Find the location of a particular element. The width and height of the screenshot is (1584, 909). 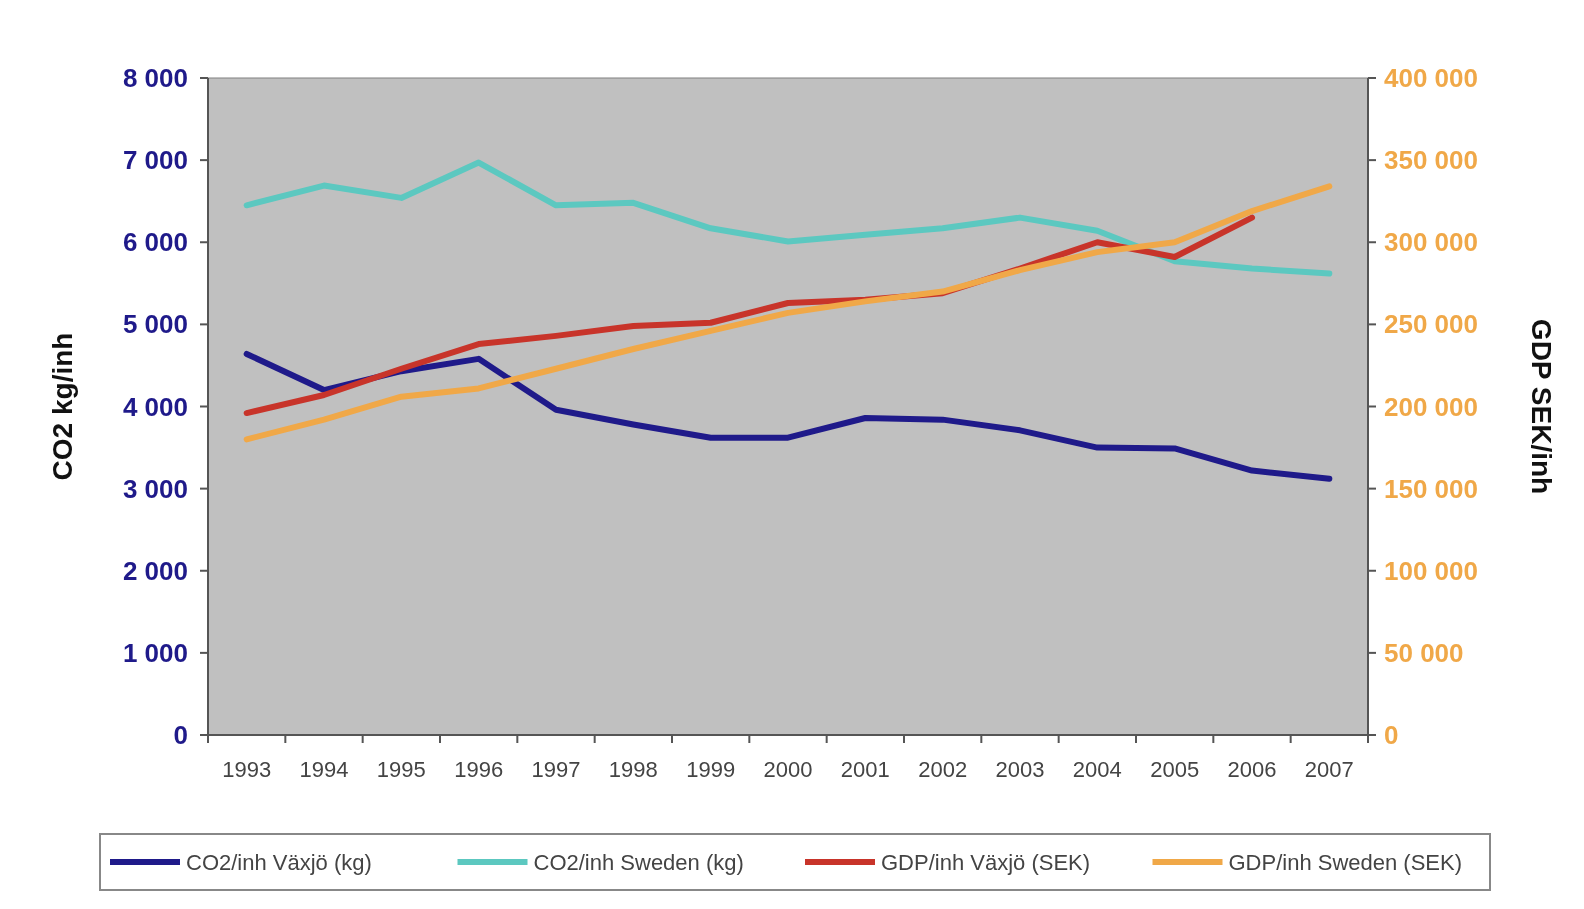

x-tick-label: 1998 is located at coordinates (633, 769).